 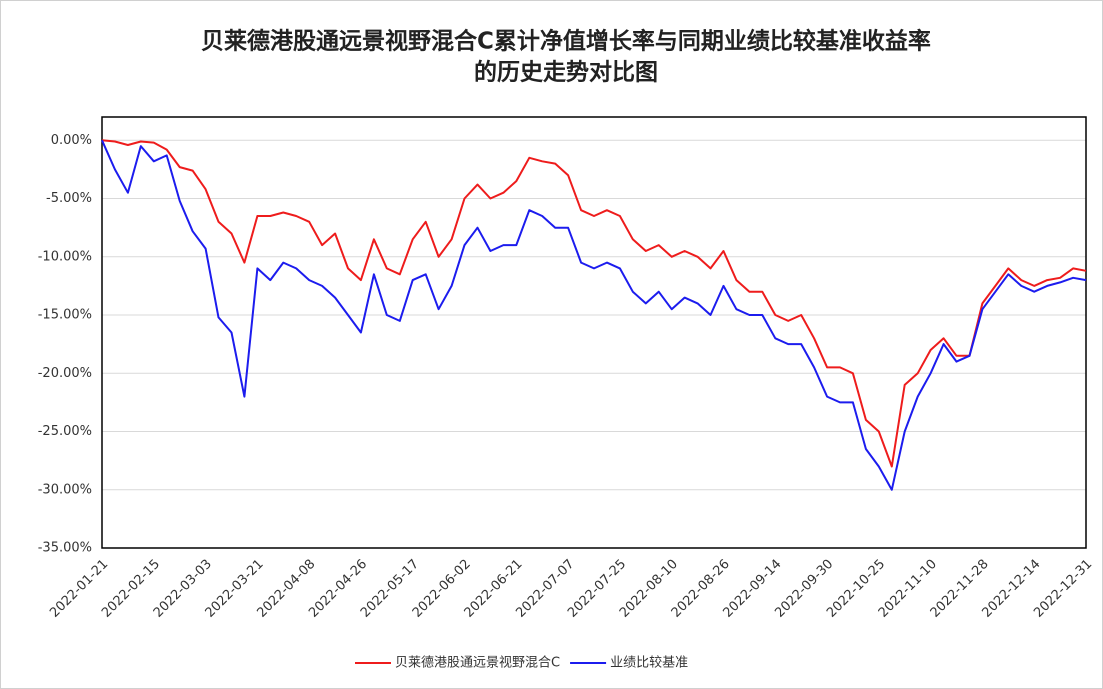 I want to click on y-tick-label: -30.00%, so click(x=65, y=489).